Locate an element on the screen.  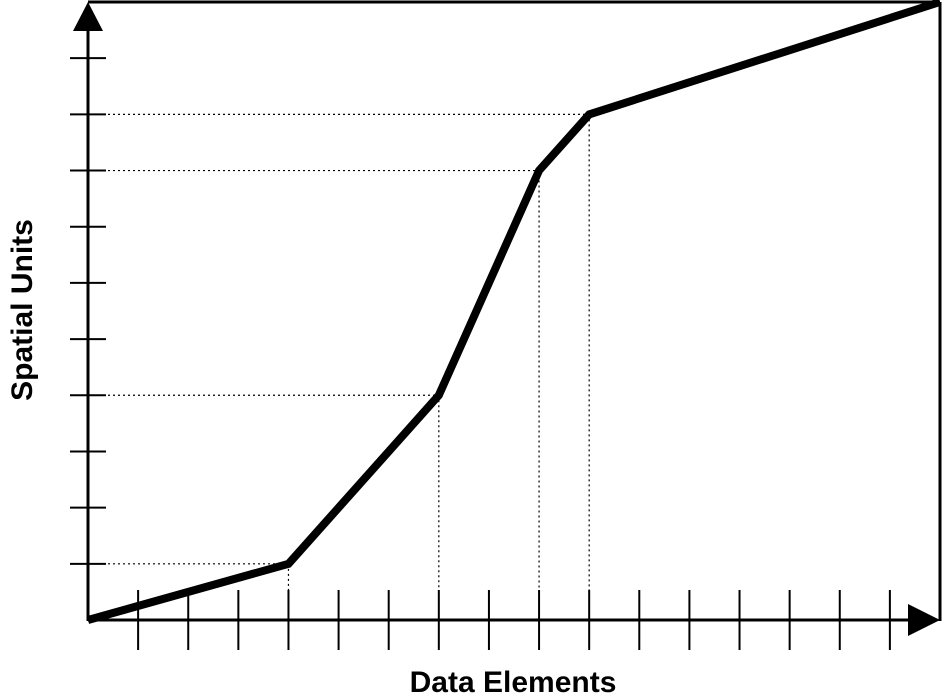
y-axis-label: Spatial Units is located at coordinates (22, 310).